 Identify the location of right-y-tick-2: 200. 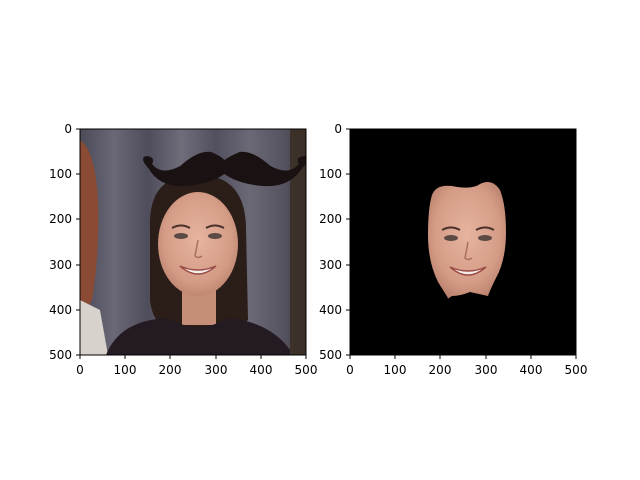
(330, 219).